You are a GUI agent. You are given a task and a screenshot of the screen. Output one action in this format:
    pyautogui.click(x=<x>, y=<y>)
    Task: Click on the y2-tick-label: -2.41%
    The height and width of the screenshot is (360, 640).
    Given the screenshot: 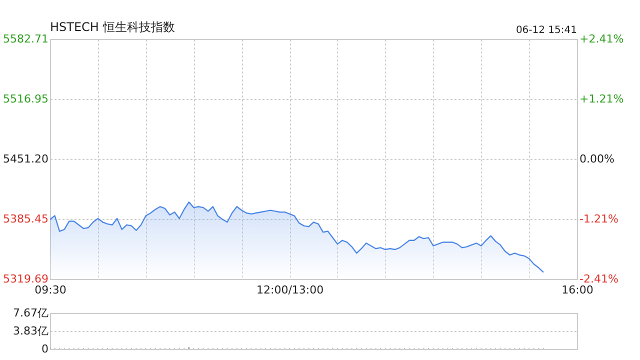 What is the action you would take?
    pyautogui.click(x=599, y=279)
    